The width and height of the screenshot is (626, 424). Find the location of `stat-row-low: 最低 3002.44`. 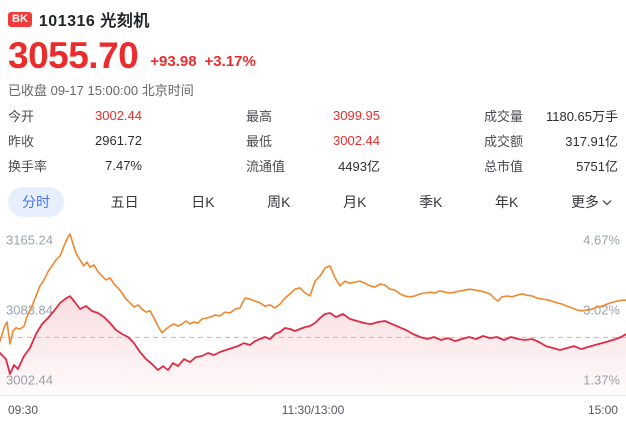

stat-row-low: 最低 3002.44 is located at coordinates (313, 140).